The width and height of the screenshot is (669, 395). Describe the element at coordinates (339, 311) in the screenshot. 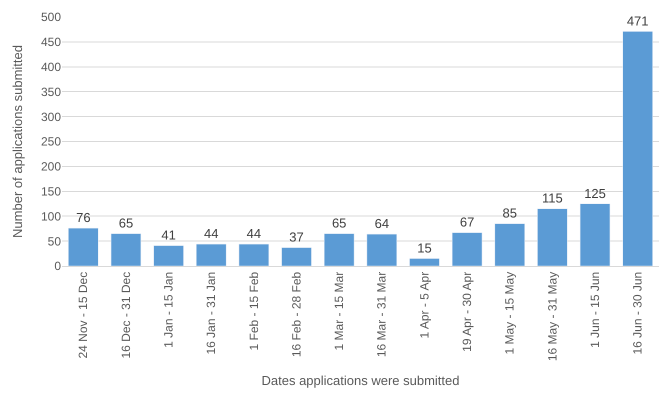

I see `x-tick-label: 1 Mar - 15 Mar` at that location.